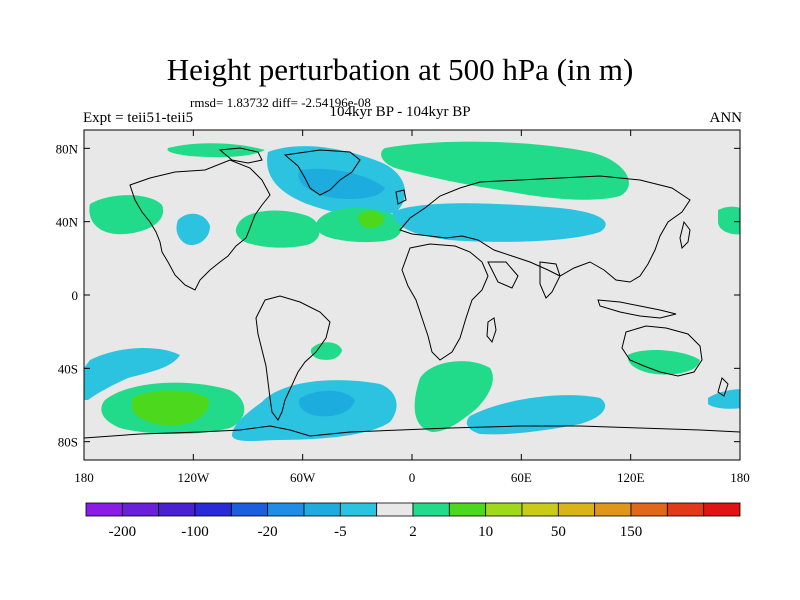 This screenshot has width=800, height=600. What do you see at coordinates (558, 532) in the screenshot?
I see `colorbar-label: 50` at bounding box center [558, 532].